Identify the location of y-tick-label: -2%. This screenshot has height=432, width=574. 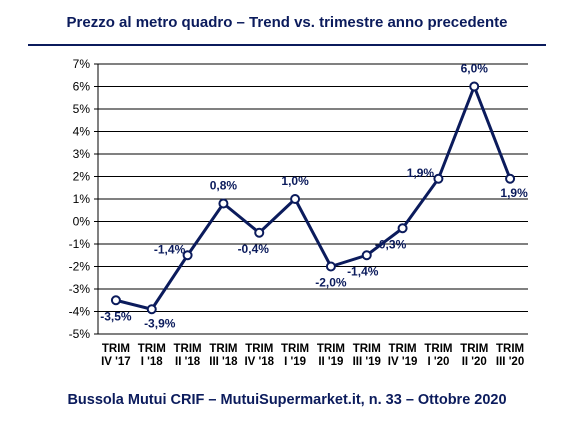
(80, 267).